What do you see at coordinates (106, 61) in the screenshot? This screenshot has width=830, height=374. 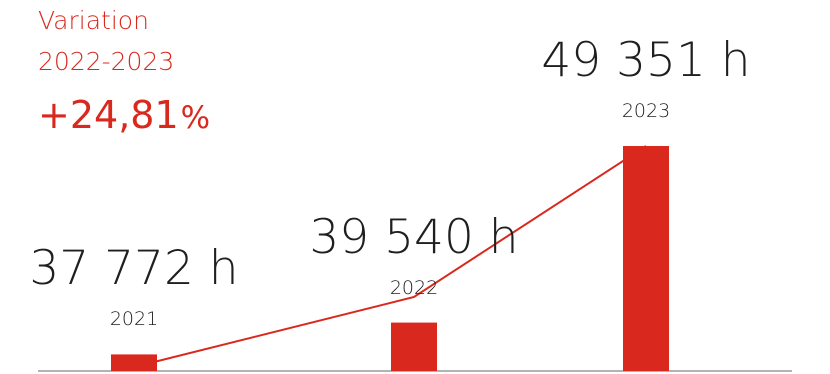 I see `variation-period: 2022-2023` at bounding box center [106, 61].